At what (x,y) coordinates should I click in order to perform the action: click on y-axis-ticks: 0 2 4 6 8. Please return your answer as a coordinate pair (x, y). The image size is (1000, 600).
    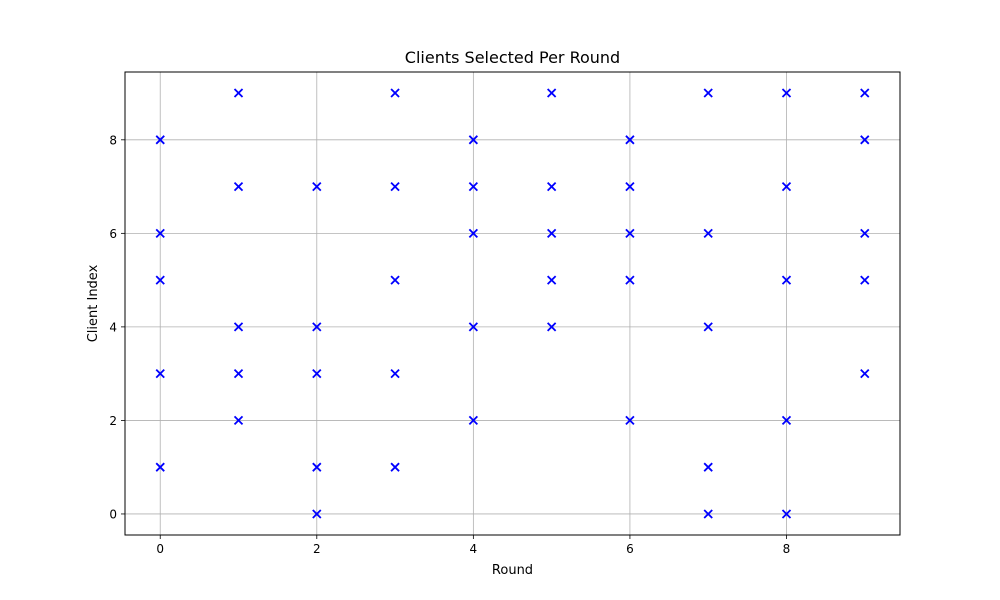
    Looking at the image, I should click on (117, 327).